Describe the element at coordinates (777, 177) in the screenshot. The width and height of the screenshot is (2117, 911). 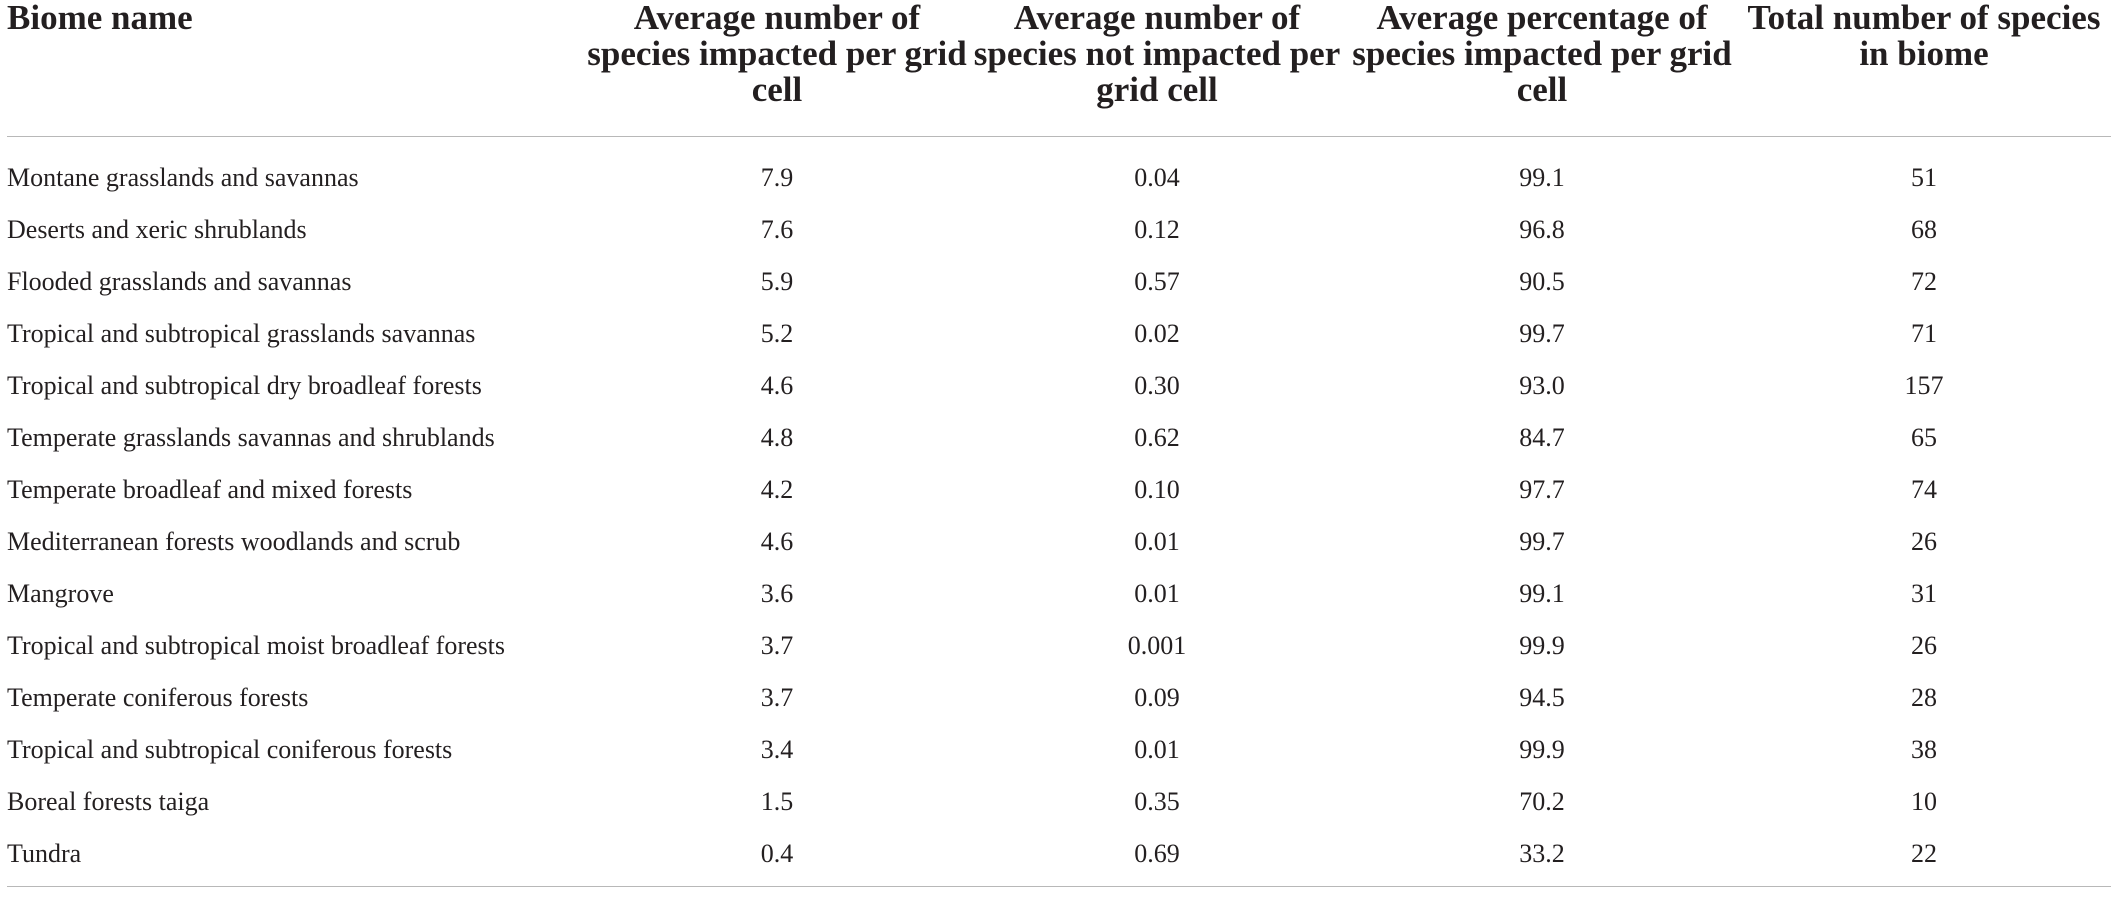
I see `cell-avg-impacted: 7.9` at that location.